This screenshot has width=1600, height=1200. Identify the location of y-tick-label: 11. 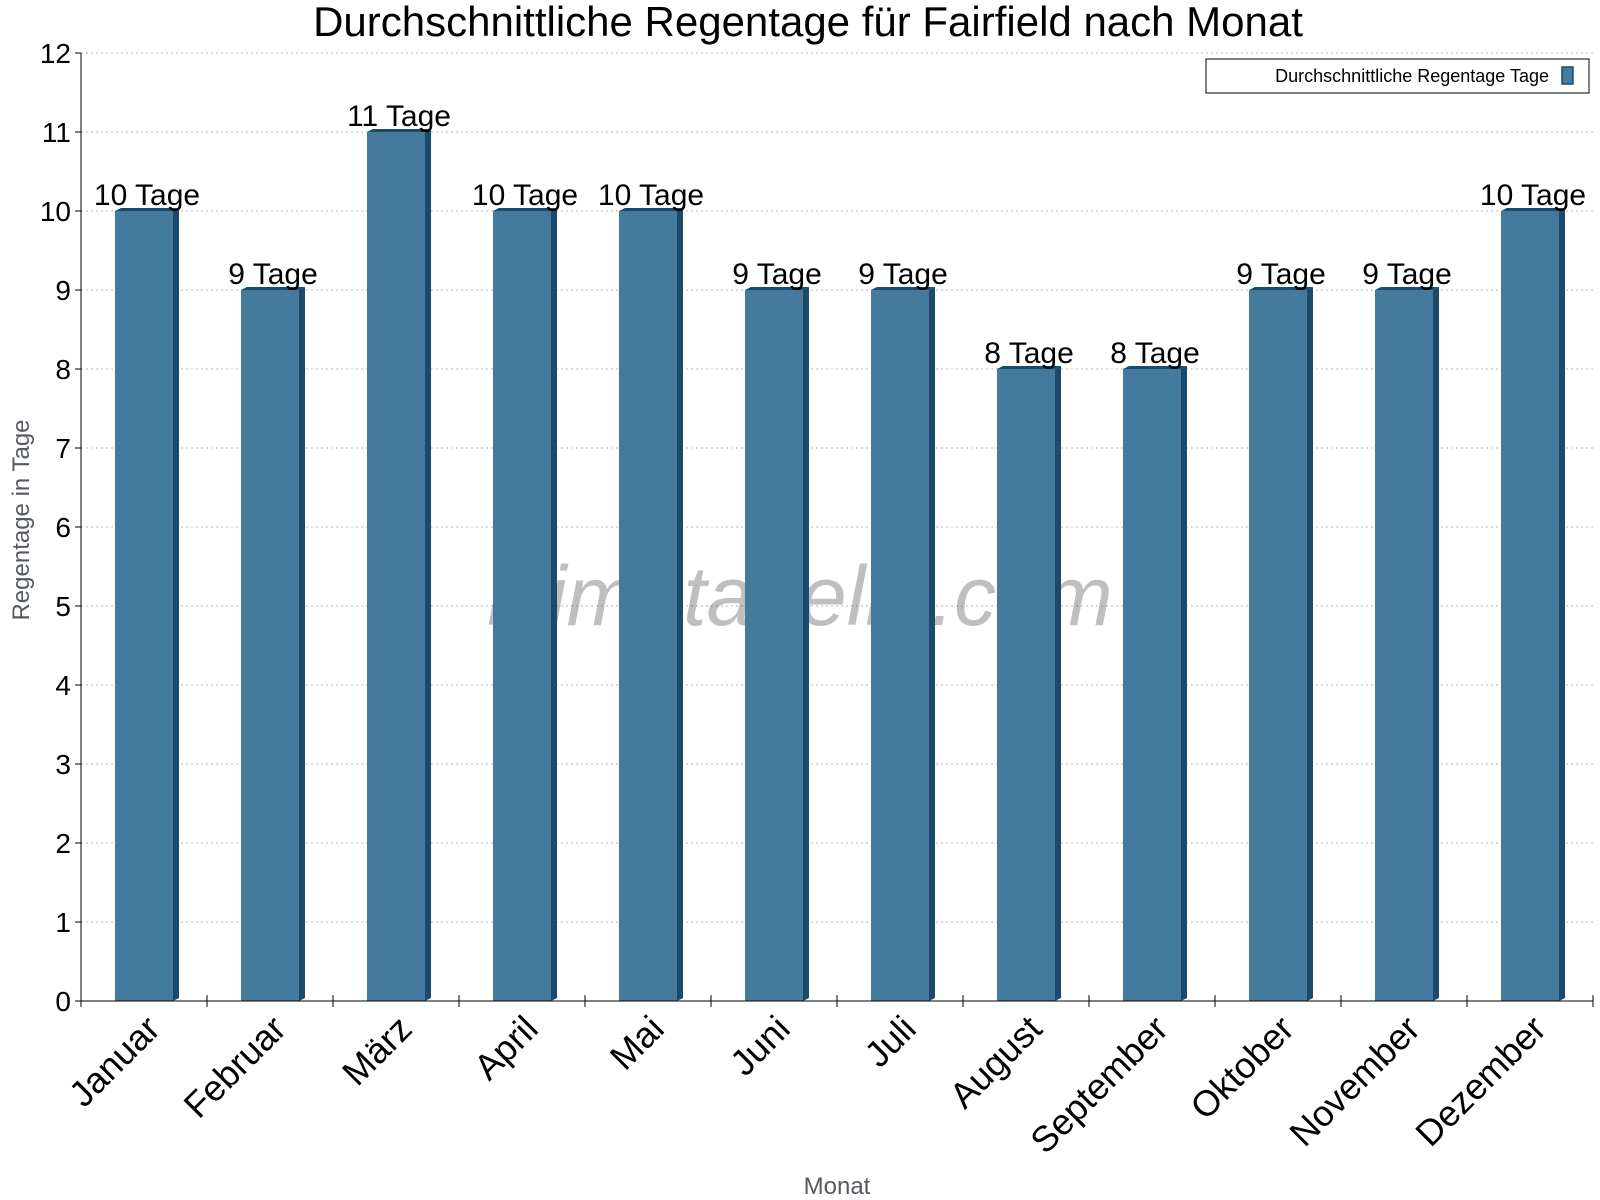
(56, 132).